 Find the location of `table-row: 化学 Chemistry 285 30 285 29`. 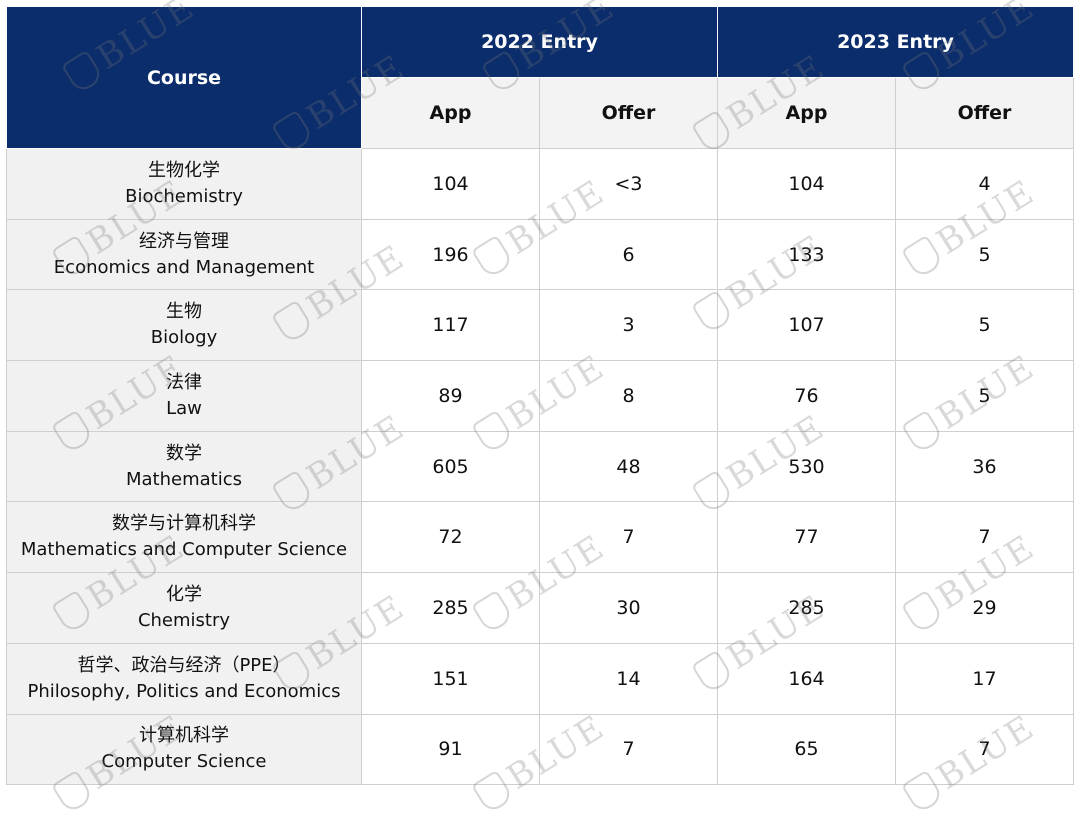

table-row: 化学 Chemistry 285 30 285 29 is located at coordinates (540, 608).